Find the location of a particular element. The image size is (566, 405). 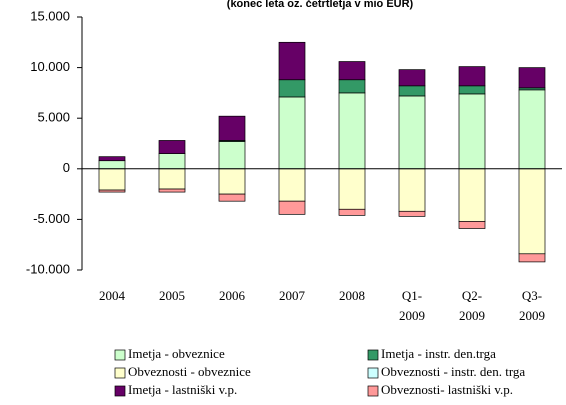

y-tick-label: -10.000 is located at coordinates (48, 268).